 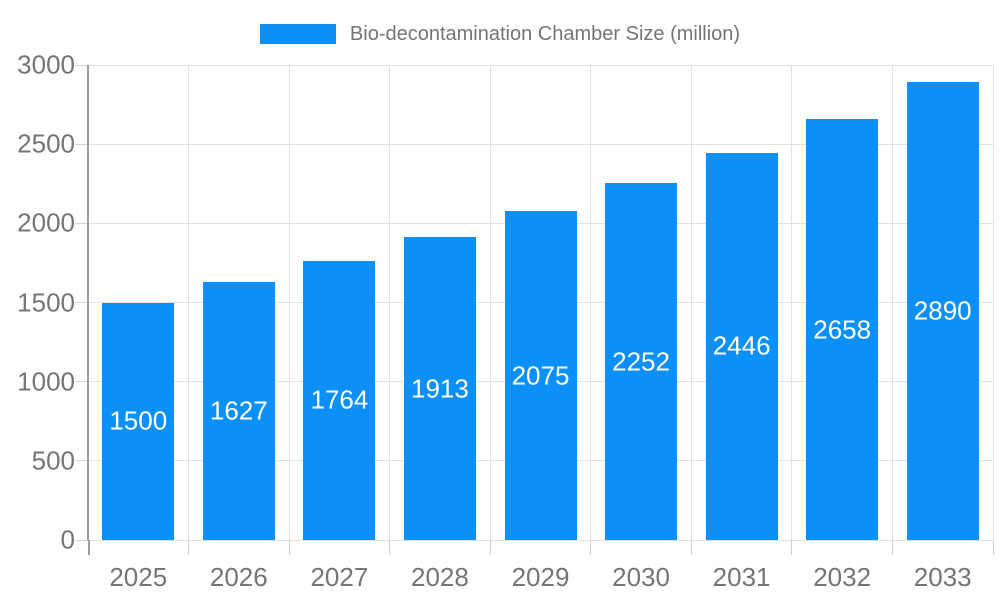 I want to click on bar: 2252, so click(x=641, y=361).